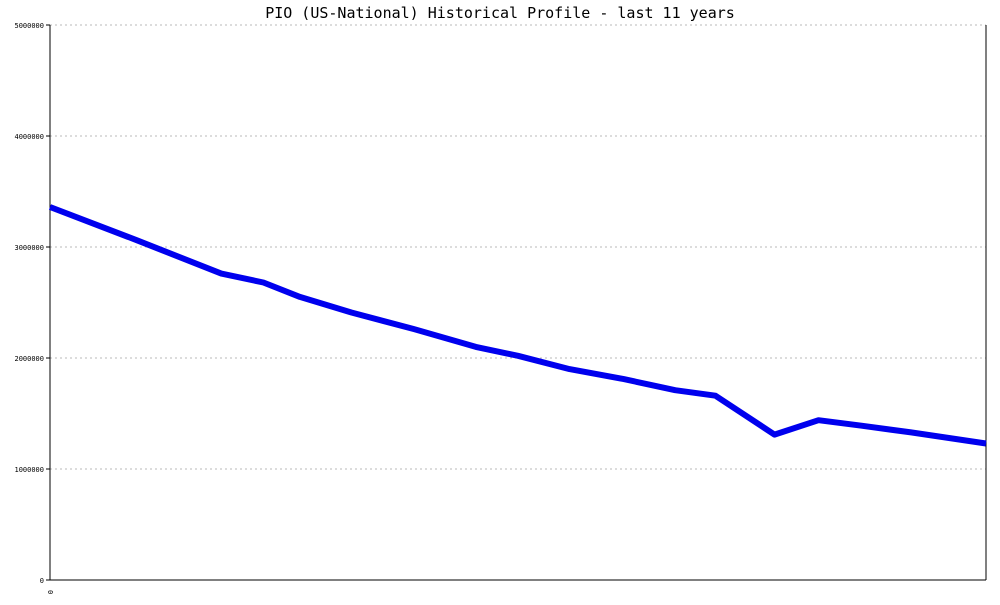 The width and height of the screenshot is (1000, 605). I want to click on y-tick-label: 4000000, so click(29, 137).